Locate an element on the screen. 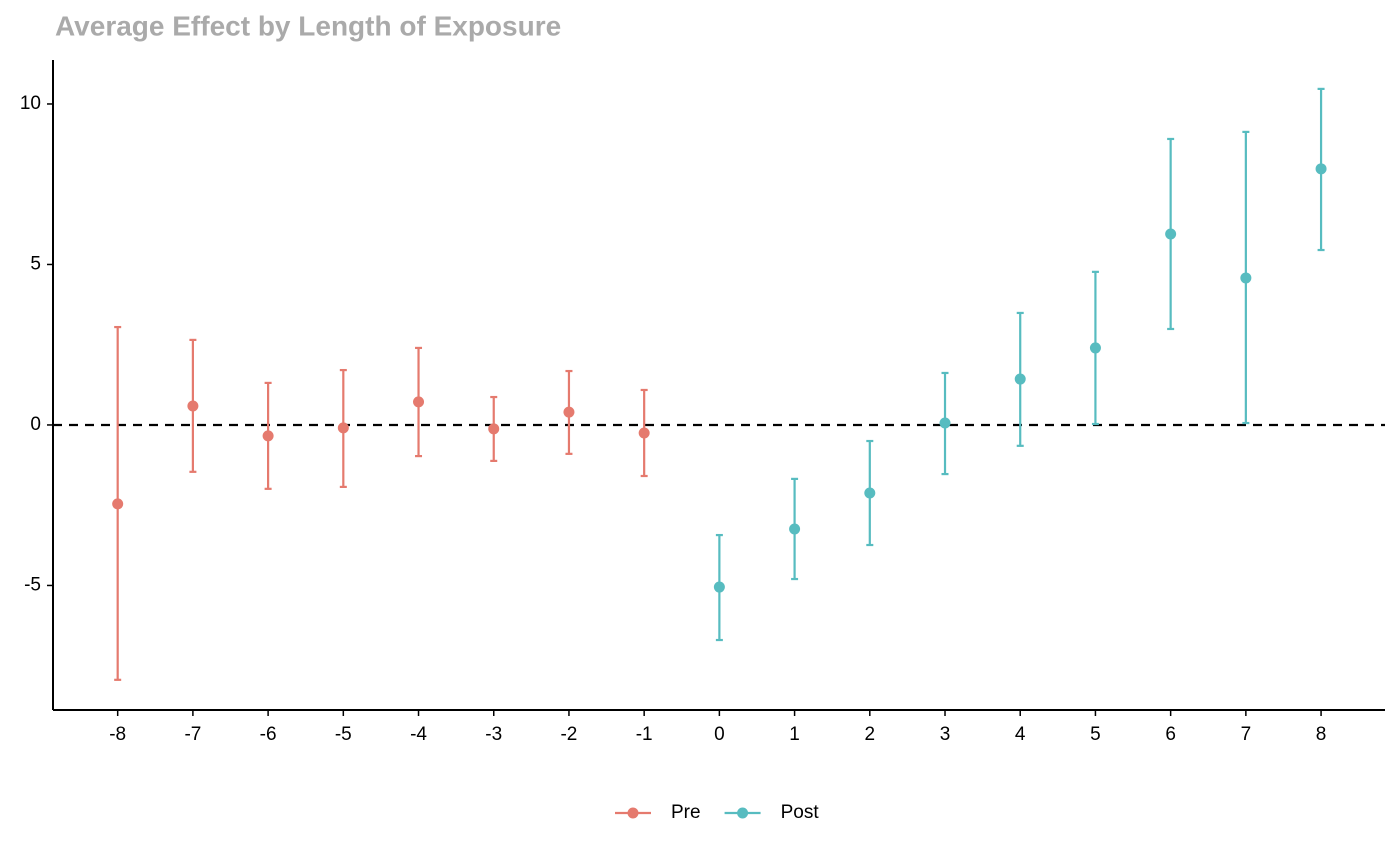 Image resolution: width=1400 pixels, height=865 pixels. legend-label: Post is located at coordinates (800, 812).